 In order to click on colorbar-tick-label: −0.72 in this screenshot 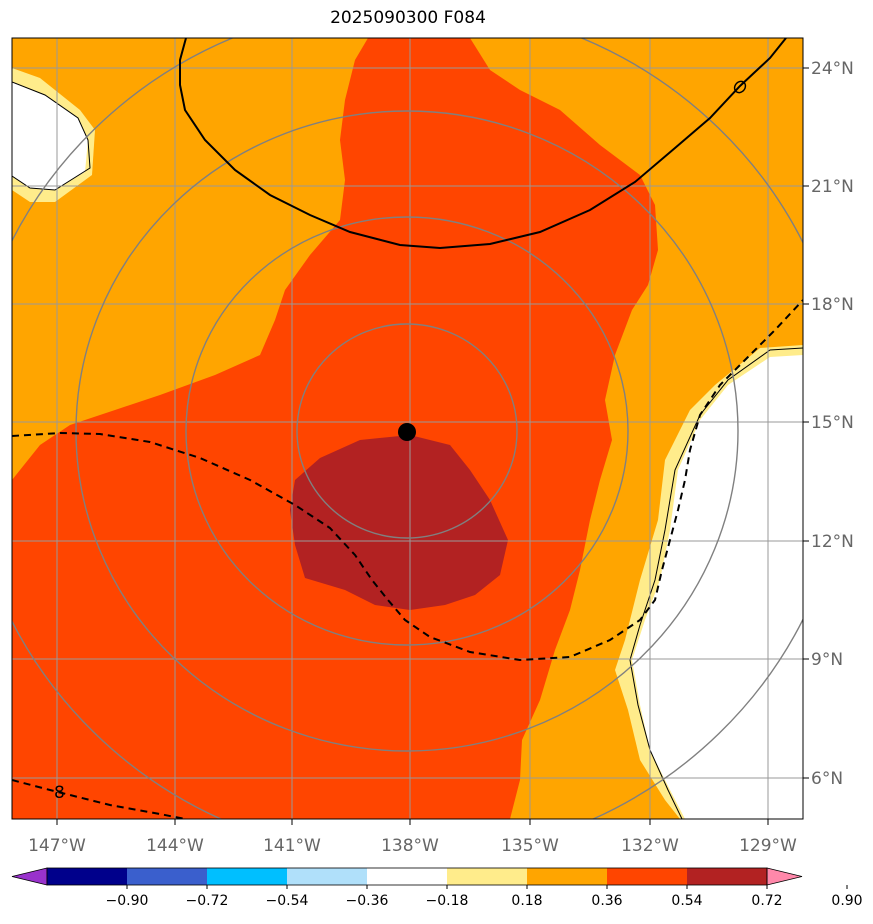, I will do `click(207, 901)`.